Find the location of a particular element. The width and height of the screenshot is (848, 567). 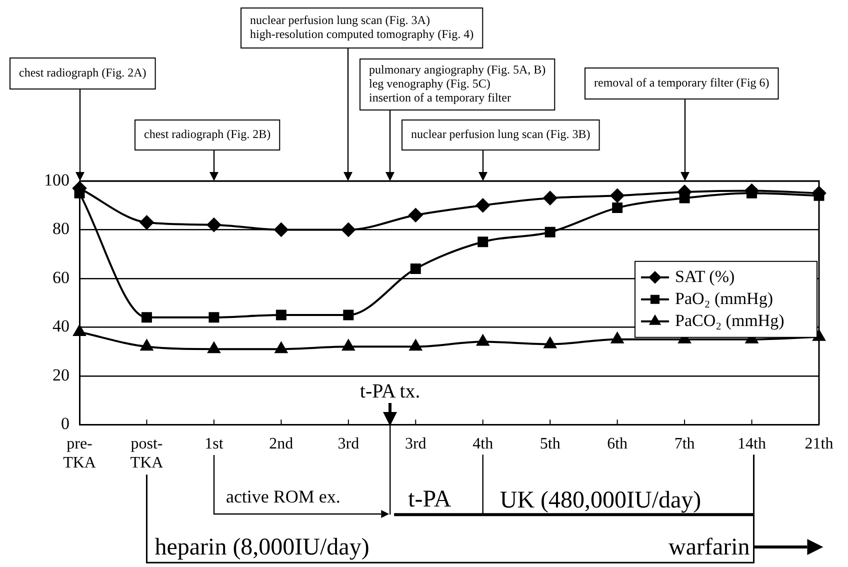

text: chest radiograph (Fig. 2A) is located at coordinates (82, 73).